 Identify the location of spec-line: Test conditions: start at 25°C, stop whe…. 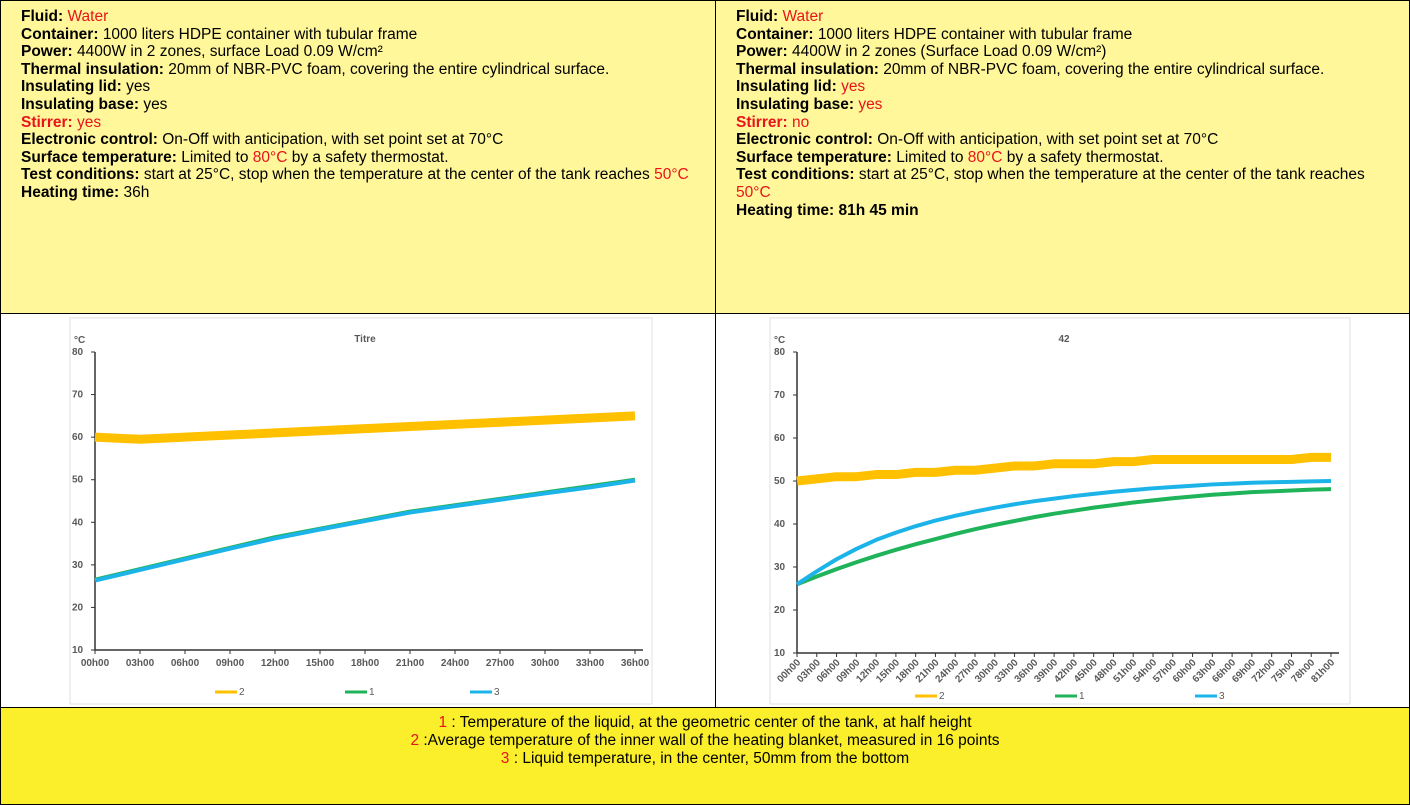
(1063, 183).